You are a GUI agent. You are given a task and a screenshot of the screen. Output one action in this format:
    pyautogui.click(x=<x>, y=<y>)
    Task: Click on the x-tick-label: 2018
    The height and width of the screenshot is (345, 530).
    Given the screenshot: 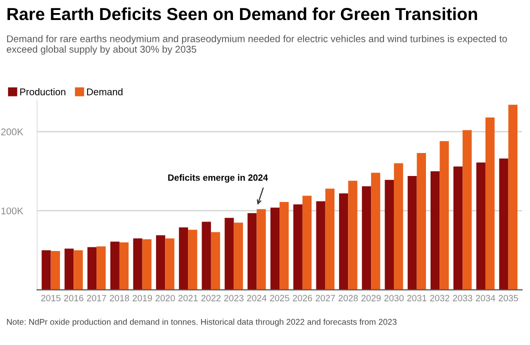 What is the action you would take?
    pyautogui.click(x=120, y=298)
    